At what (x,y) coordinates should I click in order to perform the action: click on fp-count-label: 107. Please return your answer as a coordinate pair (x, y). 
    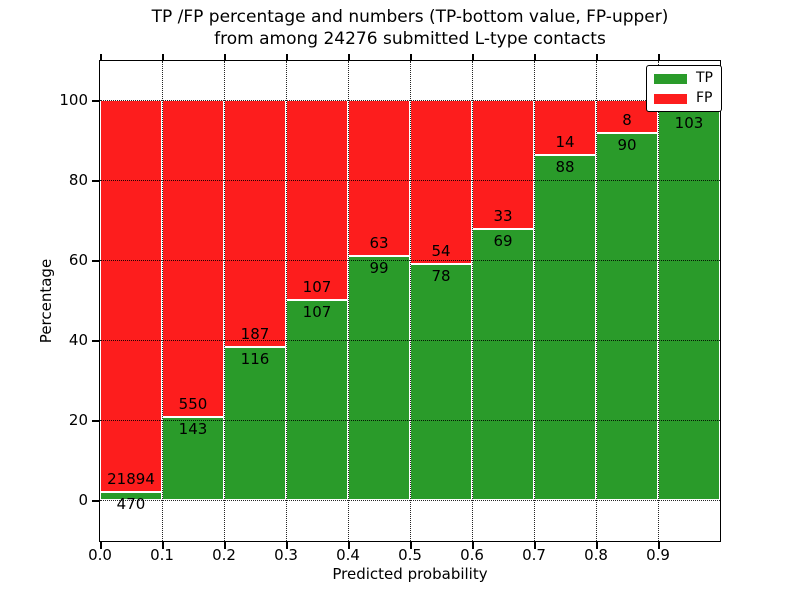
    Looking at the image, I should click on (317, 287).